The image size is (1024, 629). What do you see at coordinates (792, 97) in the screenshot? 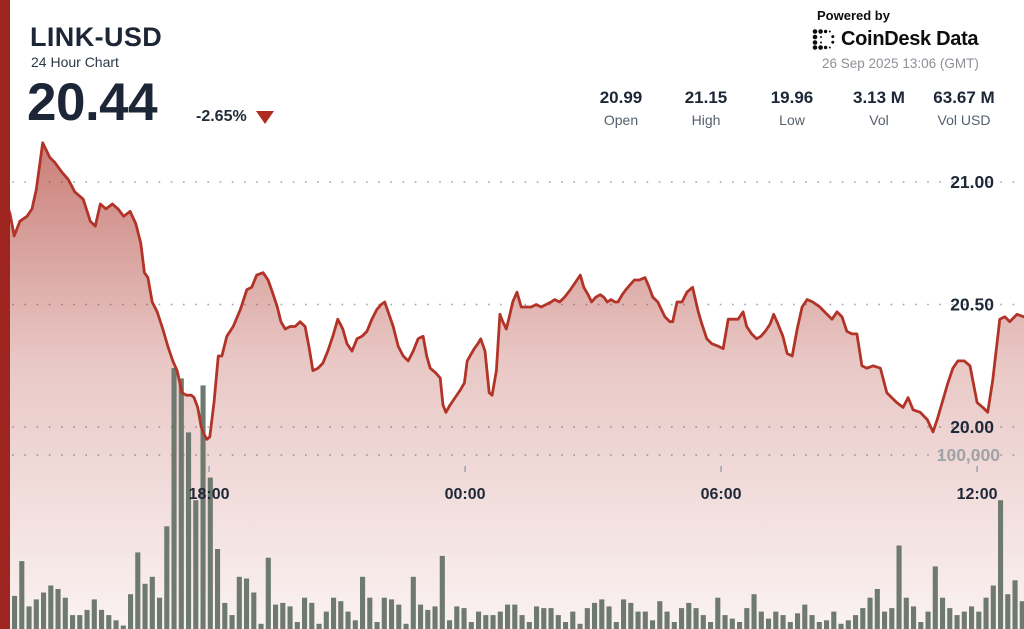
I see `stat-low-value: 19.96` at bounding box center [792, 97].